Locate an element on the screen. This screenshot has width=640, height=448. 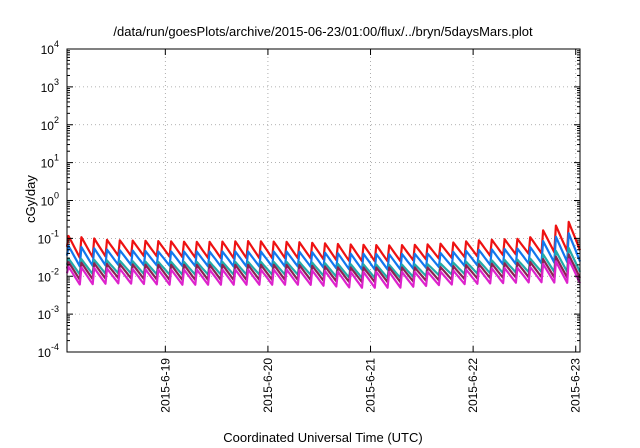
x-axis-label: Coordinated Universal Time (UTC) is located at coordinates (322, 437).